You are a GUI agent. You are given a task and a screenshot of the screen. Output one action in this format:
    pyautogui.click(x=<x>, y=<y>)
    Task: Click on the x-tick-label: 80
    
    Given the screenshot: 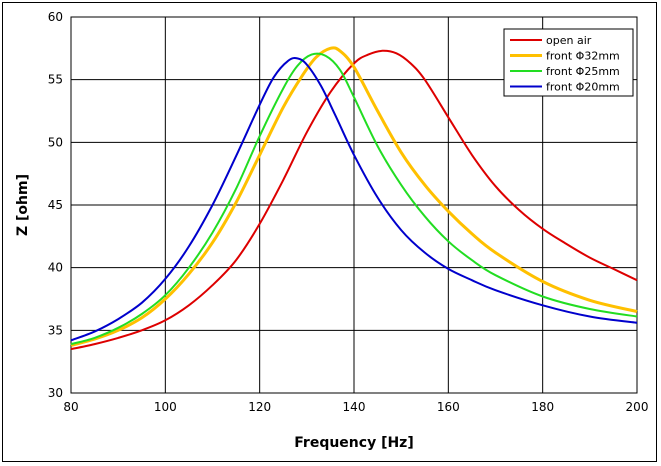 What is the action you would take?
    pyautogui.click(x=70, y=407)
    